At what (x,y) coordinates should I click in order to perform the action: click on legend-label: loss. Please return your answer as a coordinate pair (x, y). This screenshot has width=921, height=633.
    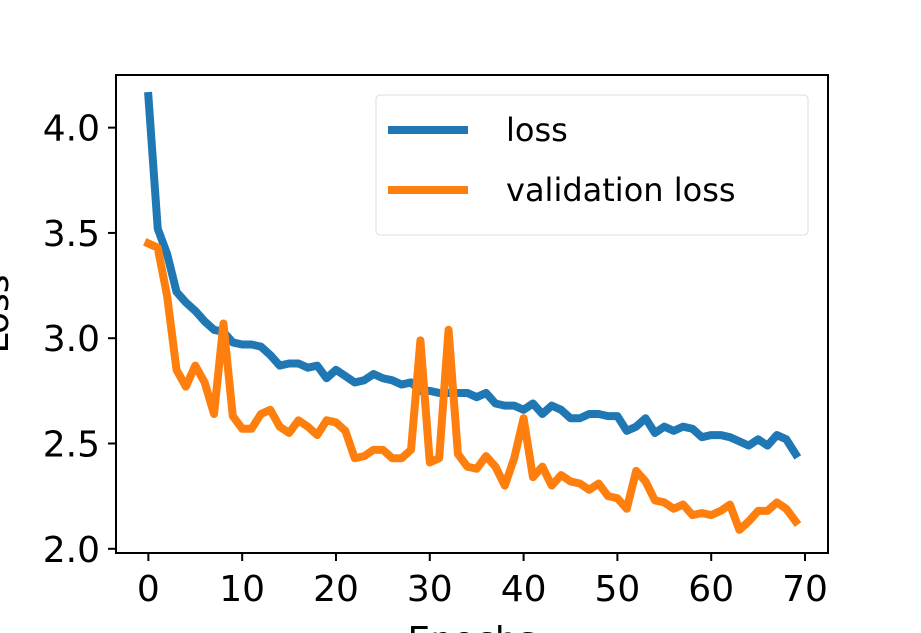
    Looking at the image, I should click on (537, 130).